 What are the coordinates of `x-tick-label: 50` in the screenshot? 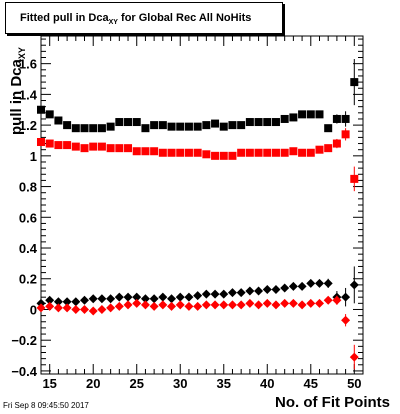 It's located at (354, 383).